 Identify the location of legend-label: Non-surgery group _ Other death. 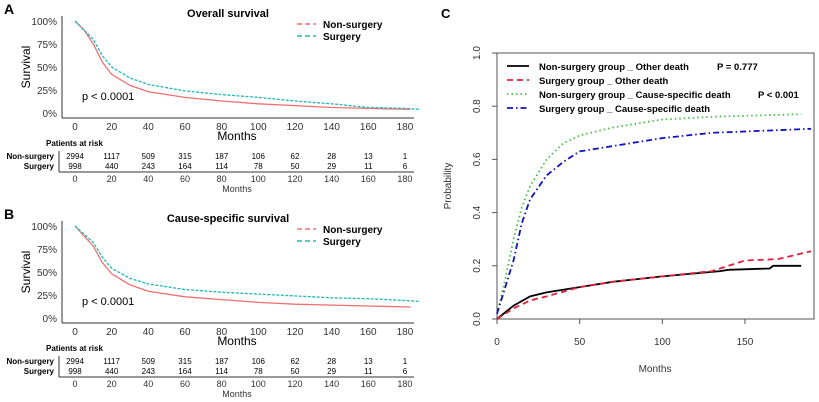
(614, 67).